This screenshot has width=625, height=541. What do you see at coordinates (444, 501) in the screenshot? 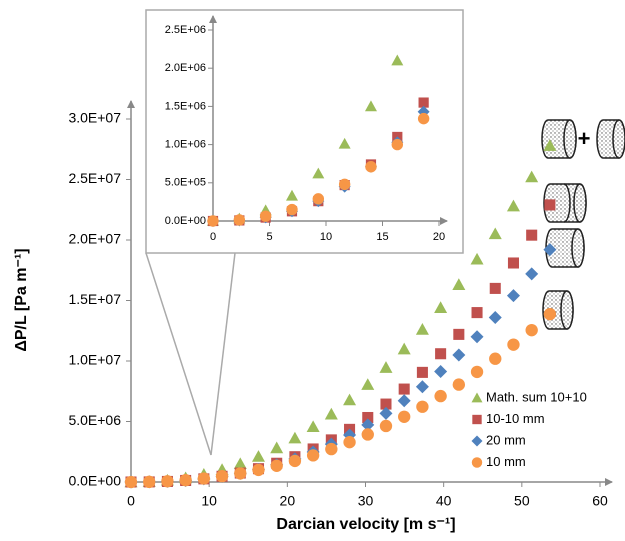
I see `x-tick-label: 40` at bounding box center [444, 501].